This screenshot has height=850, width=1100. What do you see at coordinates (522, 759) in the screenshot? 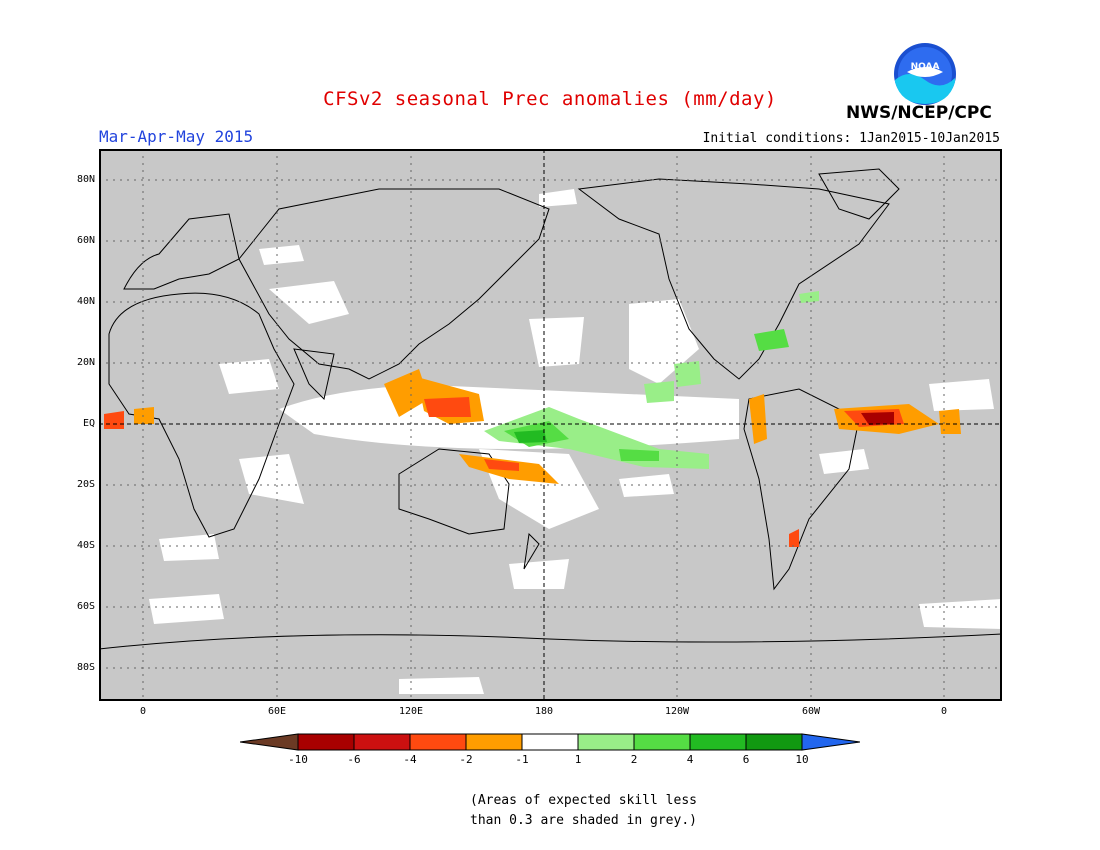
I see `colorbar-label: -1` at bounding box center [522, 759].